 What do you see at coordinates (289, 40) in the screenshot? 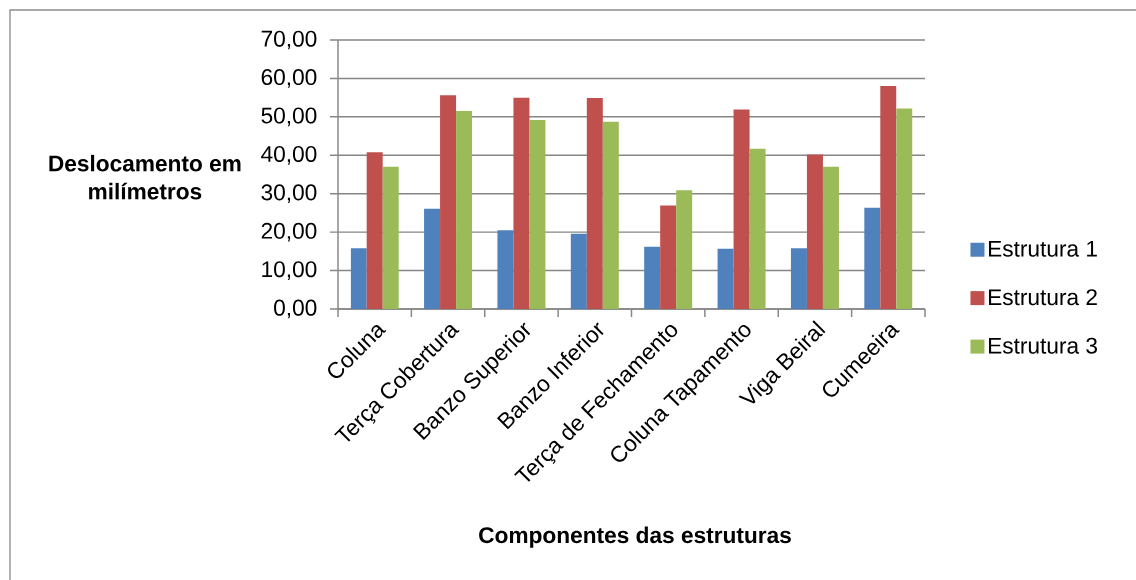
I see `y-tick-label: 70,00` at bounding box center [289, 40].